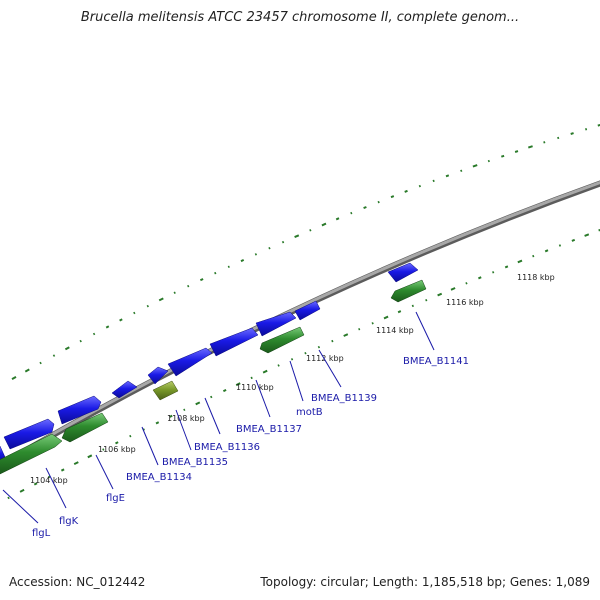 This screenshot has width=600, height=600. Describe the element at coordinates (227, 447) in the screenshot. I see `gene-label: BMEA_B1136` at that location.